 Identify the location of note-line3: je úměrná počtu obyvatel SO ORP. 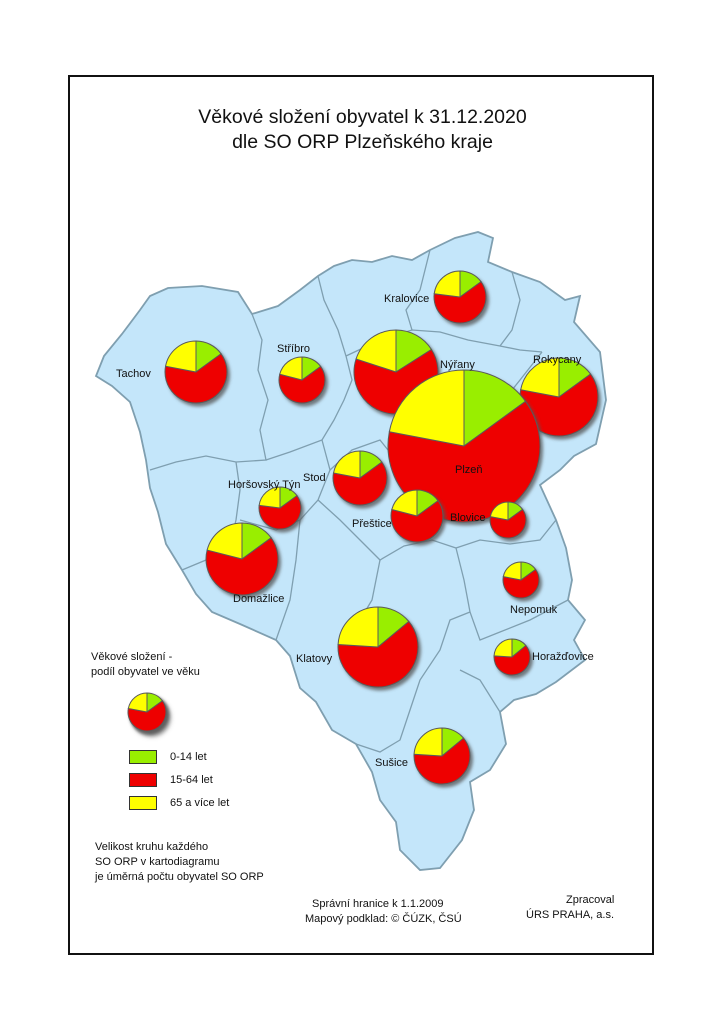
(179, 877).